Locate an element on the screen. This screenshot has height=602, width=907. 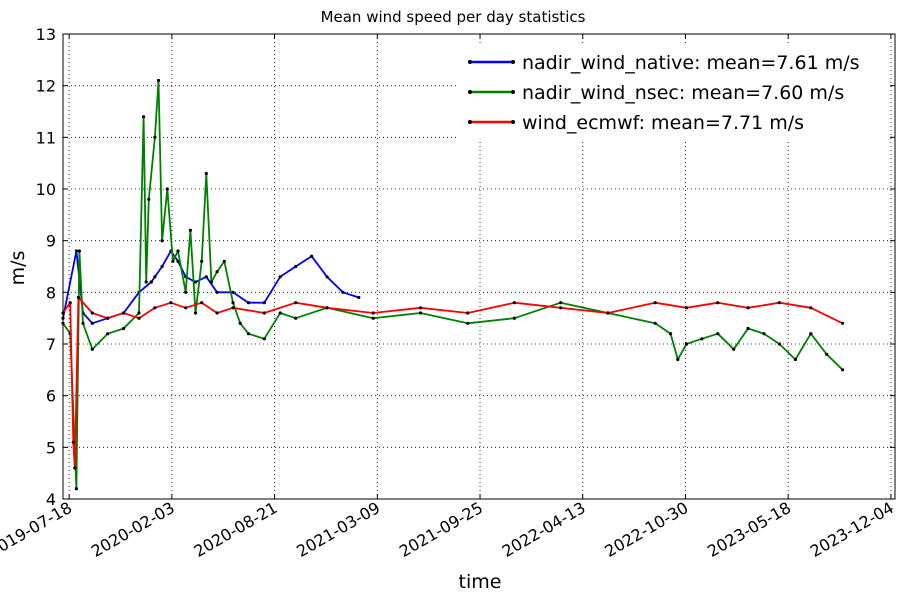
y-tick-label: 5 is located at coordinates (51, 447).